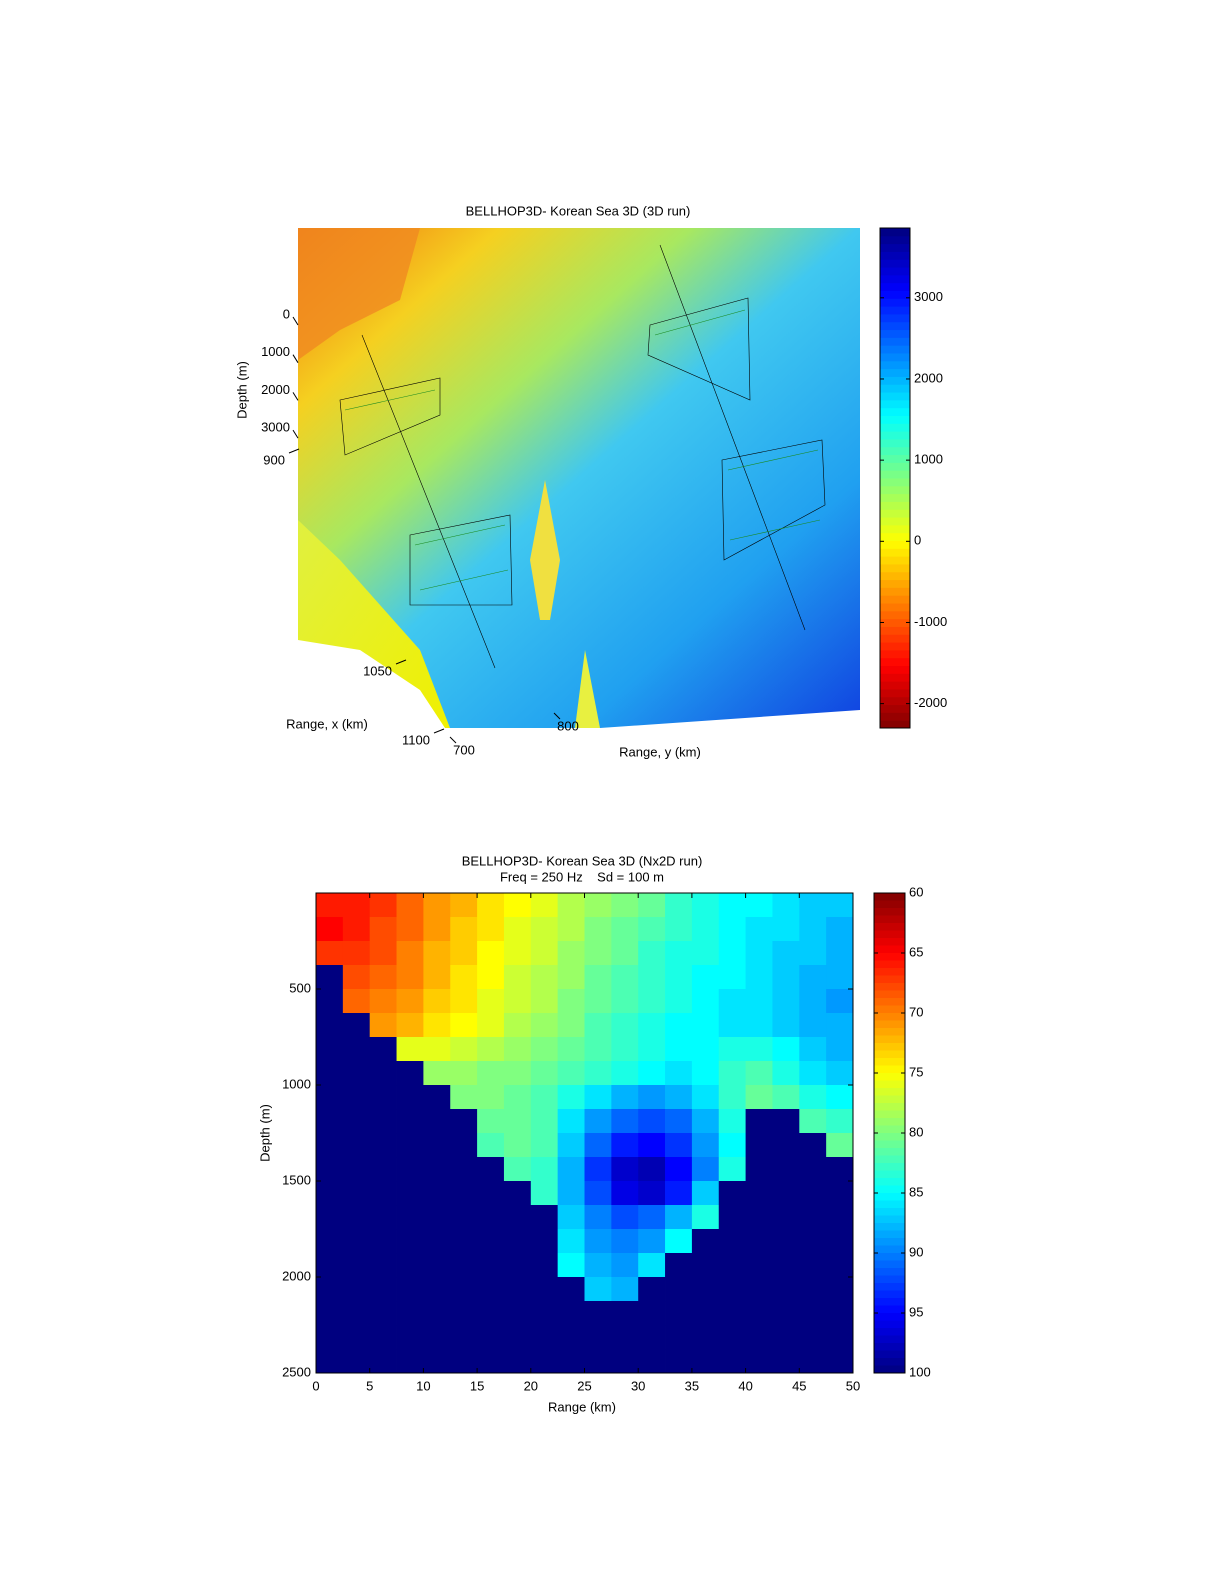 This screenshot has height=1589, width=1224. Describe the element at coordinates (296, 1083) in the screenshot. I see `y-tick-label: 1000` at that location.